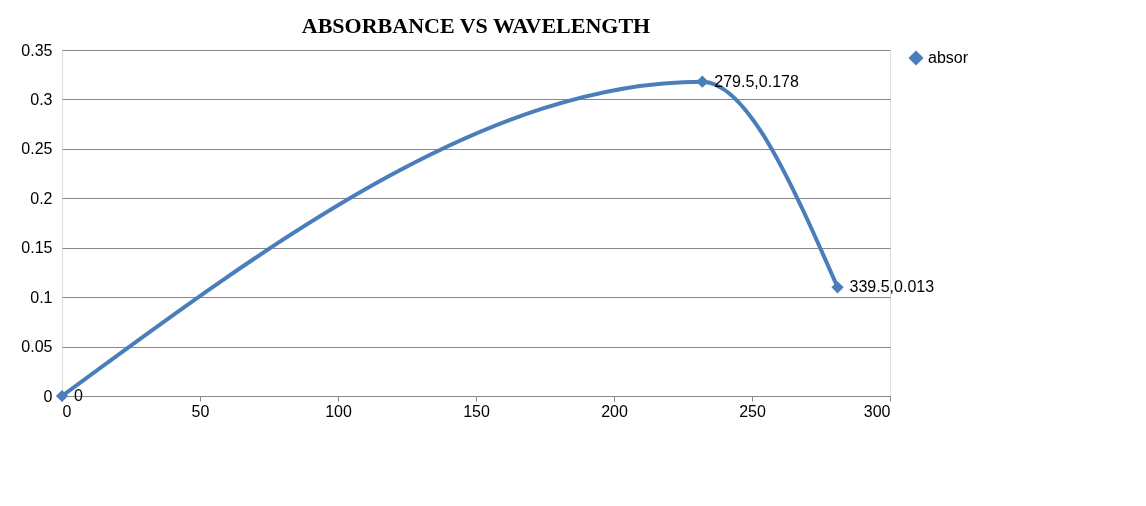 This screenshot has height=506, width=1146. I want to click on data-label: 279.5,0.178, so click(756, 81).